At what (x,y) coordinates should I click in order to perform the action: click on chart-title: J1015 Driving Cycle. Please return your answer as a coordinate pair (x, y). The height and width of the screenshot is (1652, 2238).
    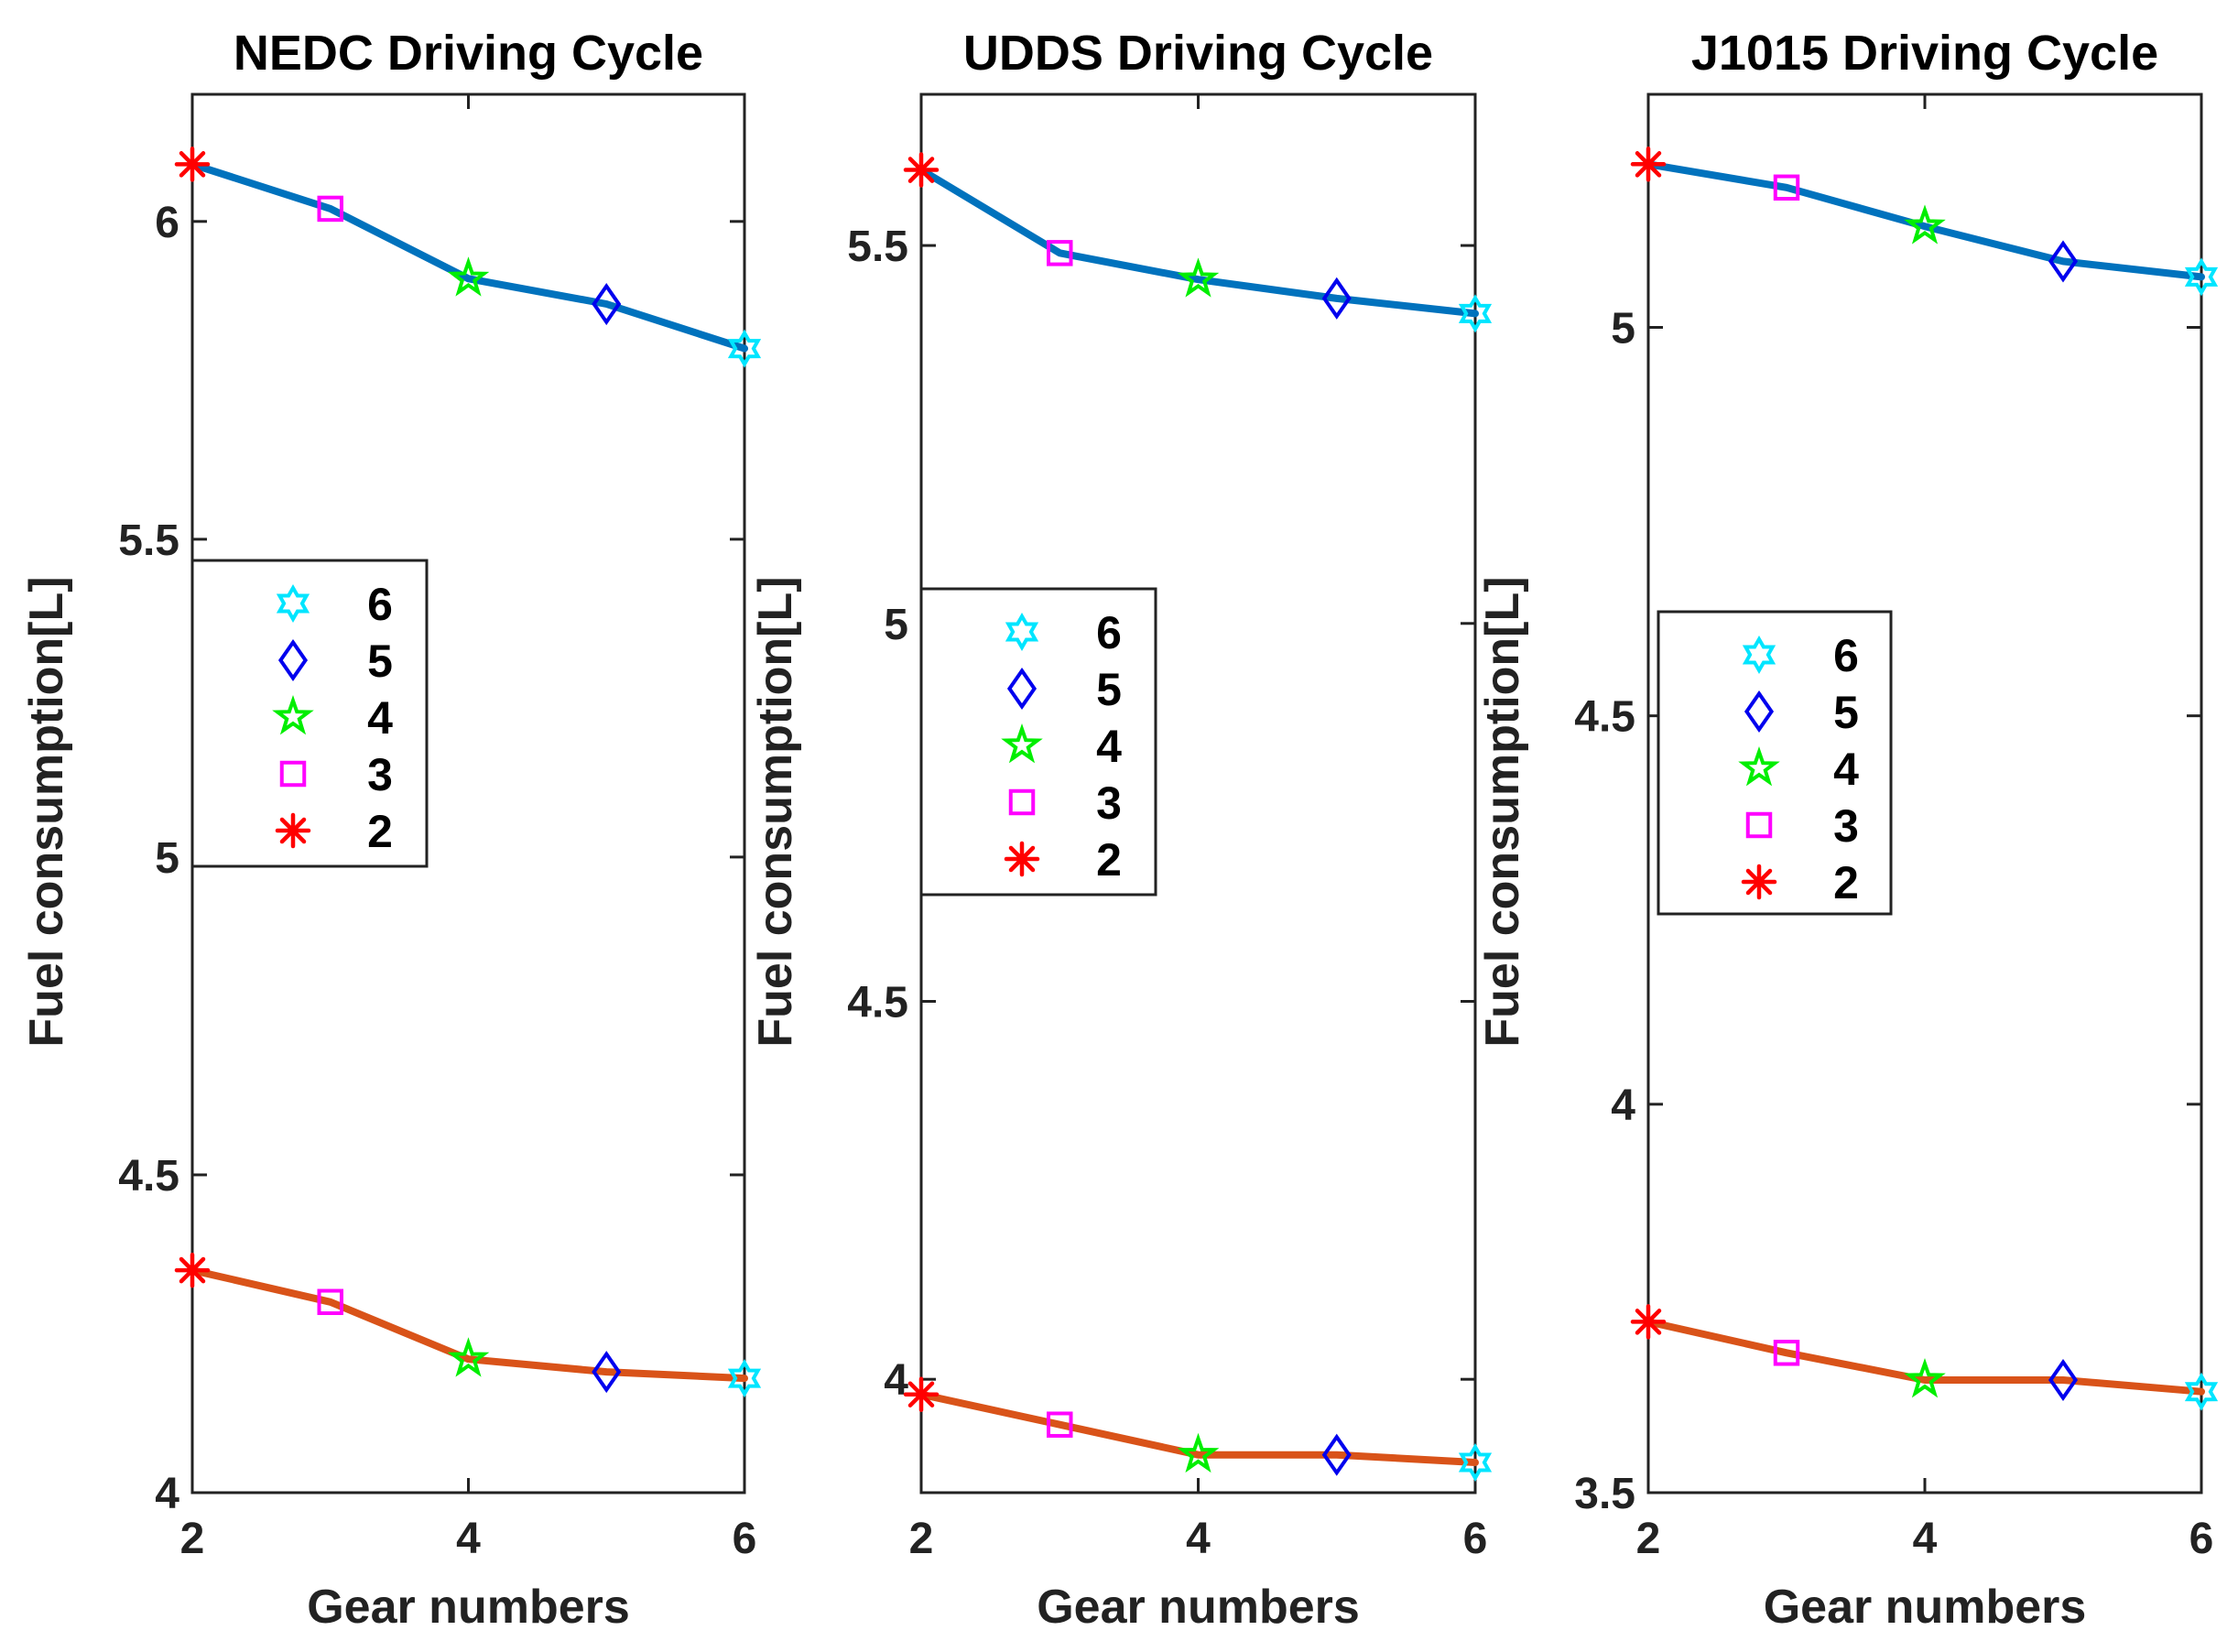
    Looking at the image, I should click on (1925, 54).